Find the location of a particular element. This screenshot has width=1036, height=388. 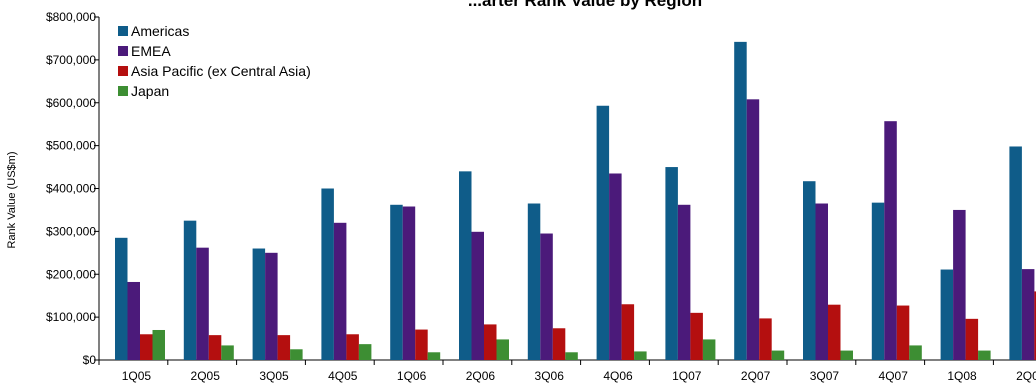

y-tick-label: $200,000 is located at coordinates (71, 274).